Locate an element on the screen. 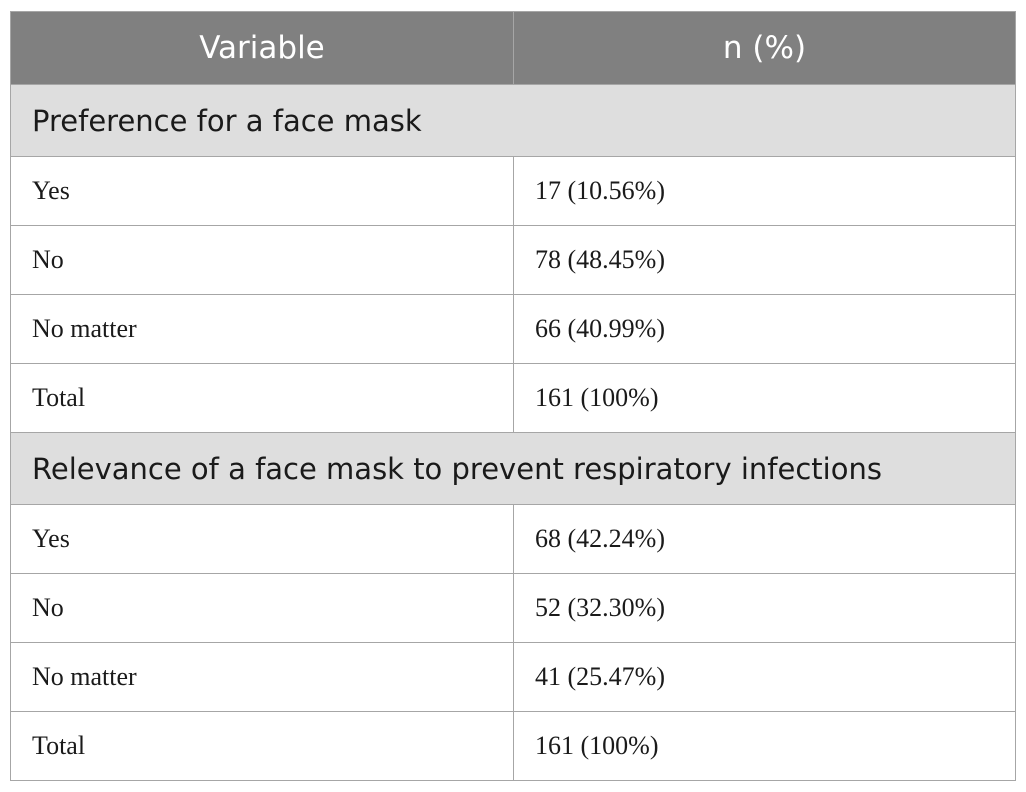  table-row: No 52 (32.30%) is located at coordinates (513, 608).